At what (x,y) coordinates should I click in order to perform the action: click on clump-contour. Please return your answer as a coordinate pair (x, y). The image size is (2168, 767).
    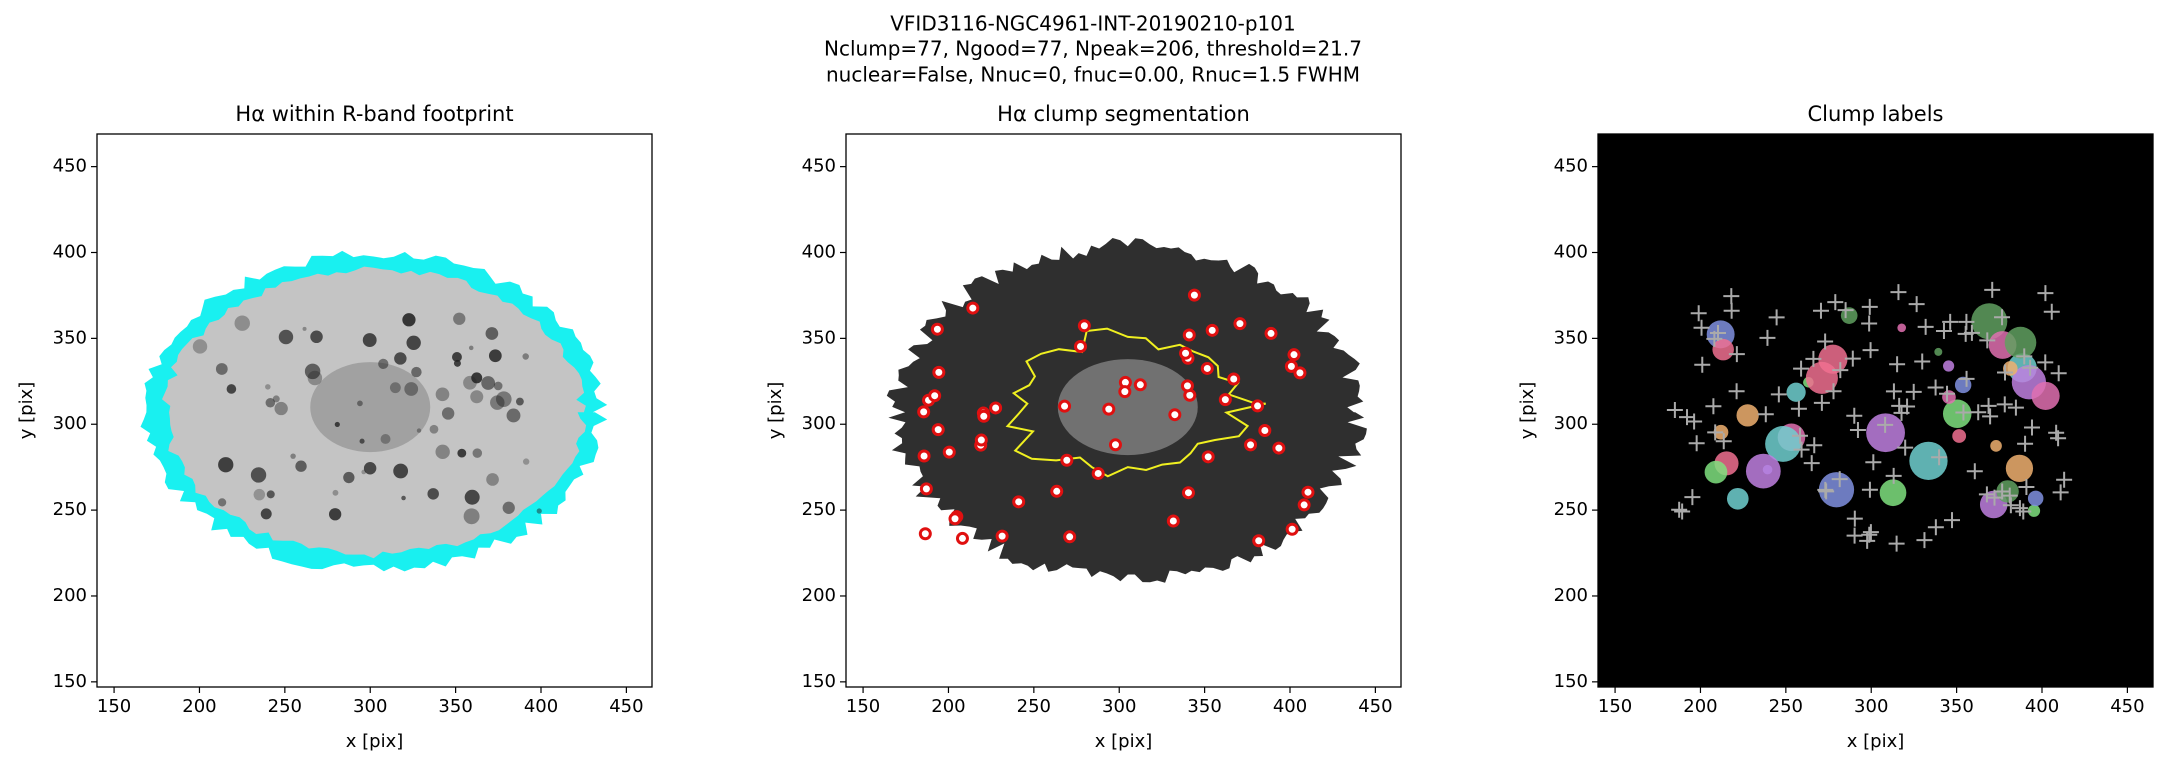
    Looking at the image, I should click on (1135, 402).